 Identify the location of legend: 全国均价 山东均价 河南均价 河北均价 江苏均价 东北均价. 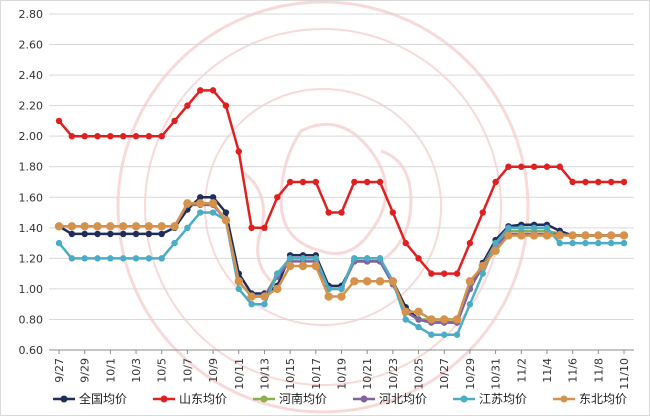
(340, 398).